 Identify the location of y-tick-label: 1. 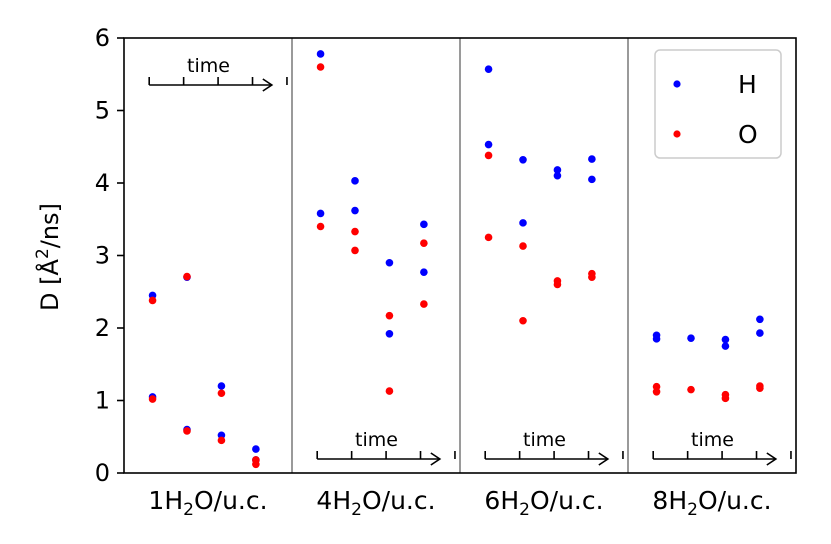
(102, 401).